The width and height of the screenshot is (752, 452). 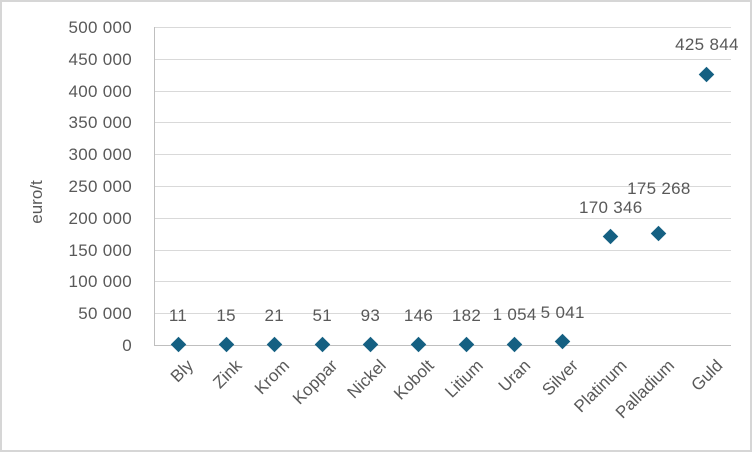 I want to click on data-point-label-nickel: 93, so click(x=370, y=315).